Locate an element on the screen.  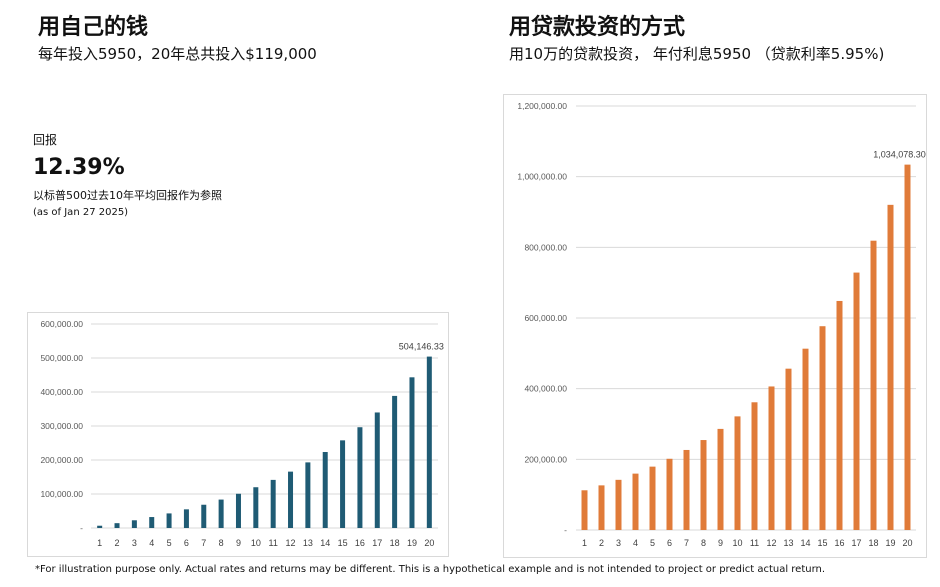
left-chart-y-tick-label: 300,000.00 is located at coordinates (61, 426).